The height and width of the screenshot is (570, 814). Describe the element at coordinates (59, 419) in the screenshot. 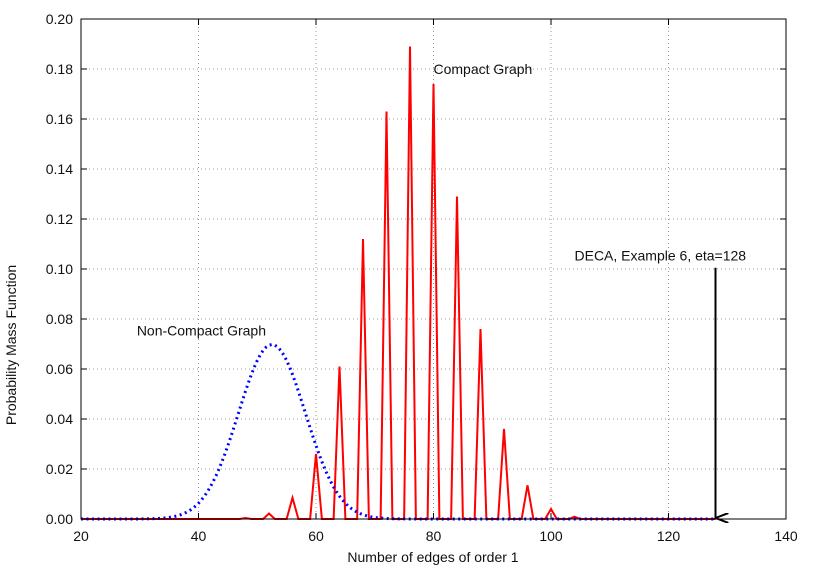

I see `y-tick-label: 0.04` at that location.